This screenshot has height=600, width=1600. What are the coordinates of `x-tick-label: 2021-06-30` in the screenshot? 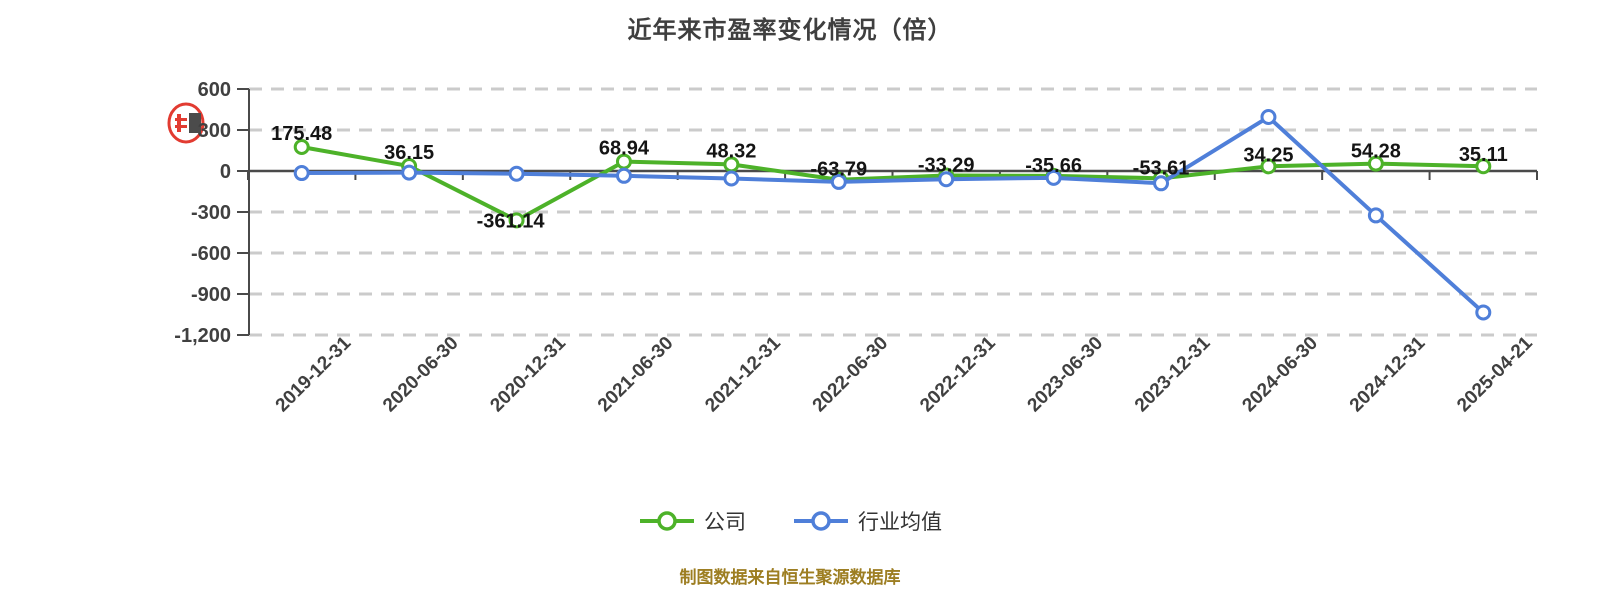 It's located at (636, 375).